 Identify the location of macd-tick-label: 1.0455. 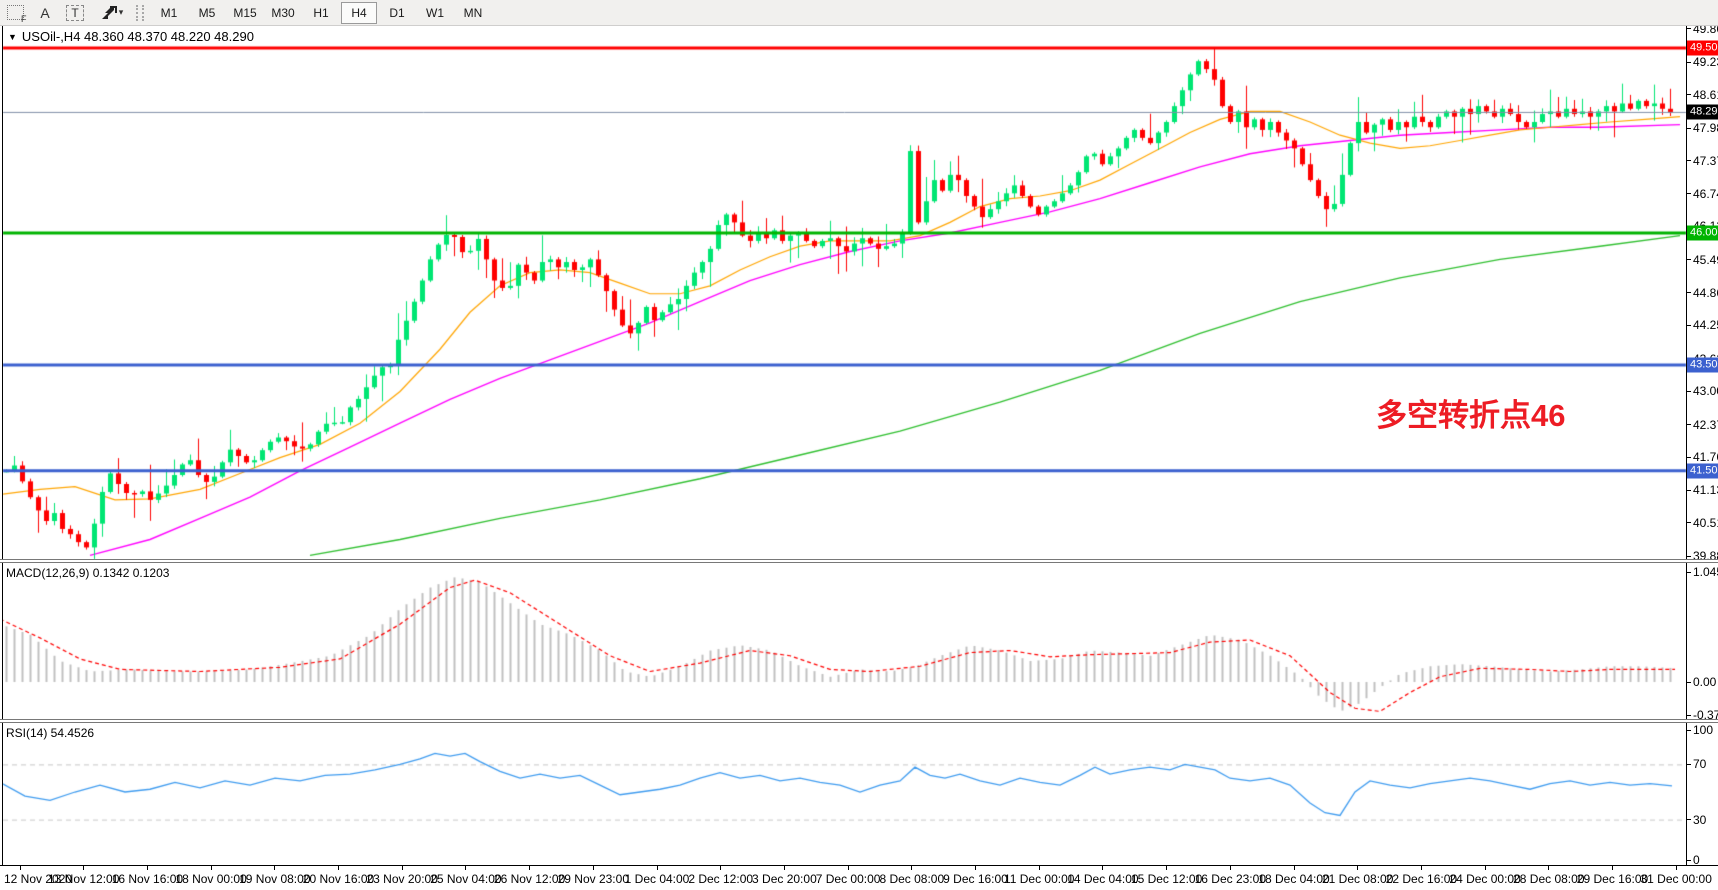
(1705, 572).